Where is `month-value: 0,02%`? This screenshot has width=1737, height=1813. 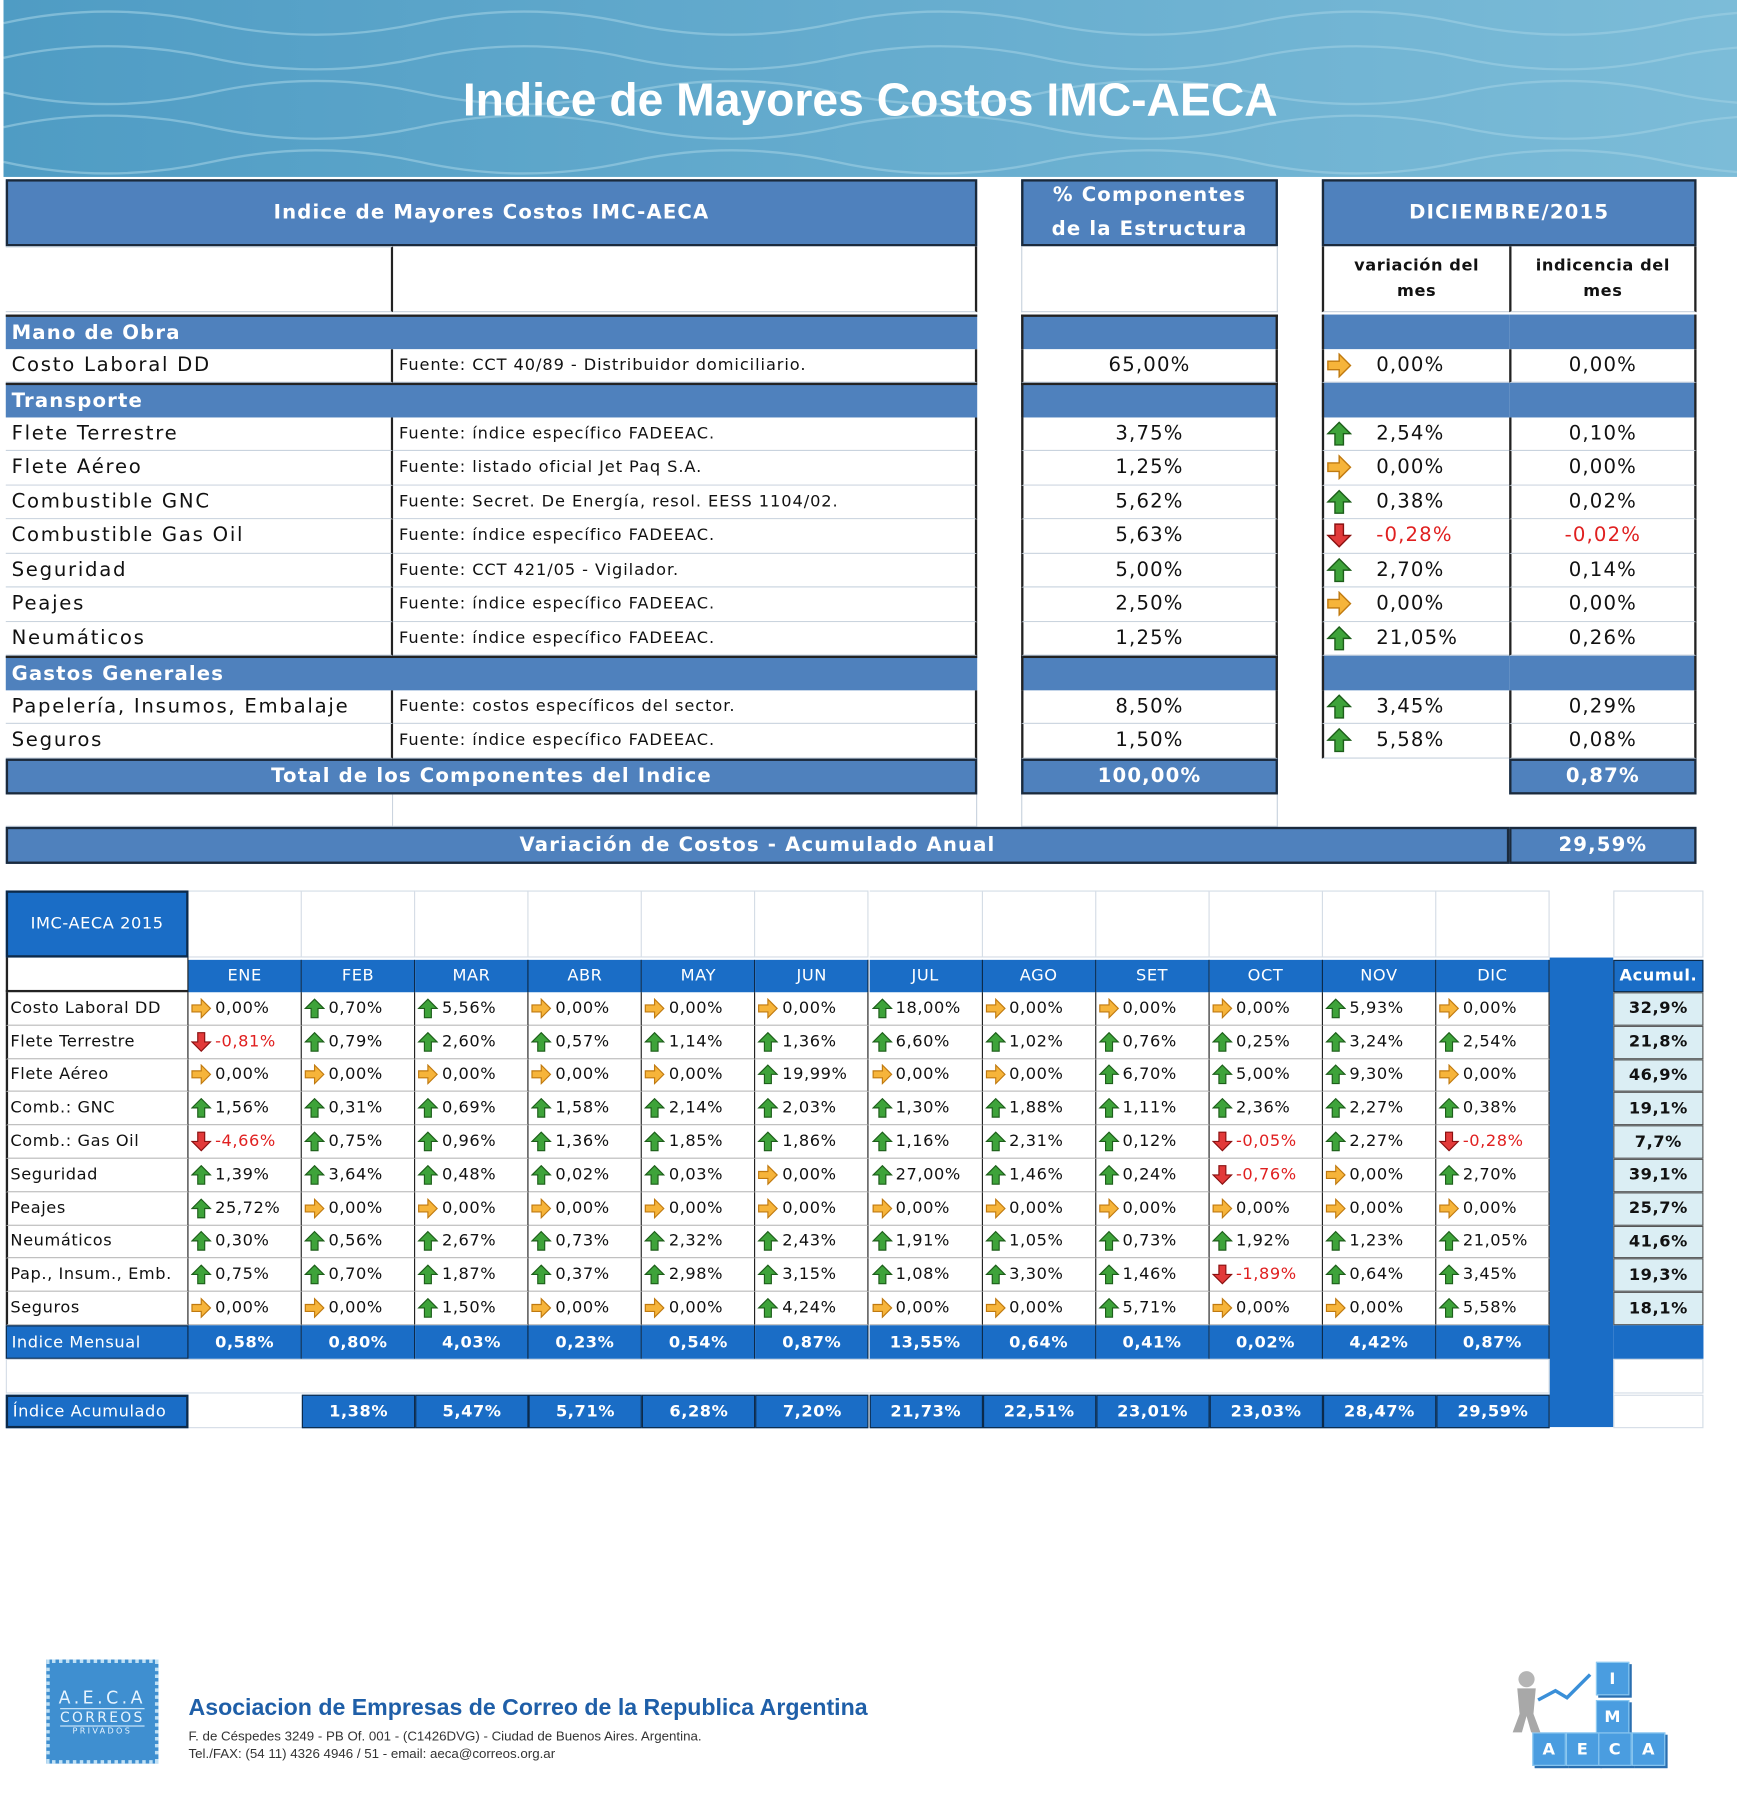 month-value: 0,02% is located at coordinates (585, 1175).